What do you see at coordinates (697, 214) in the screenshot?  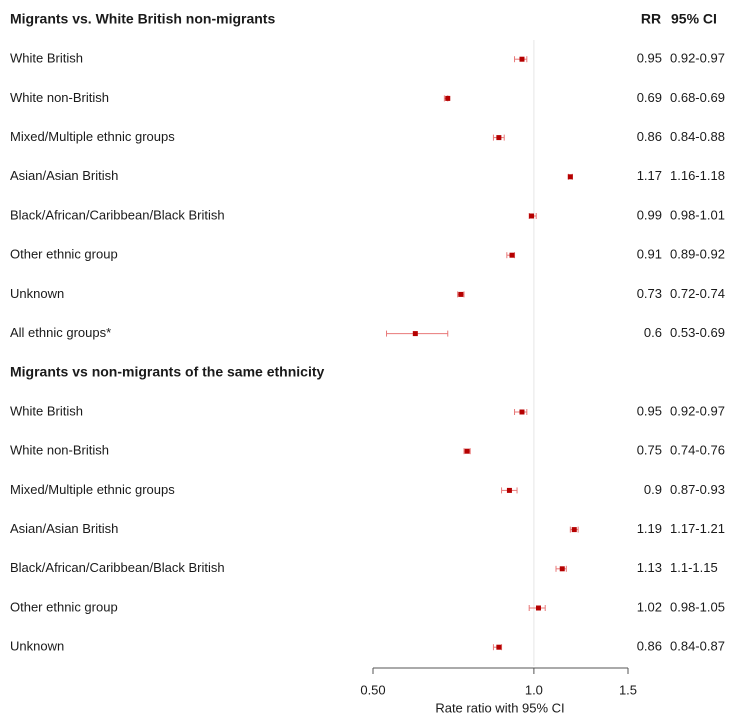 I see `ci-value: 0.98-1.01` at bounding box center [697, 214].